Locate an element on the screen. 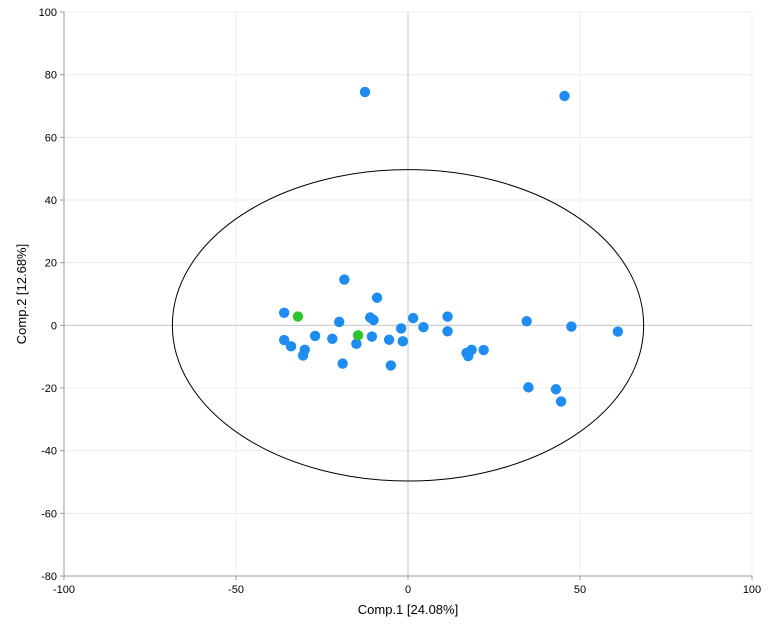 The image size is (780, 631). x-tick-label: -50 is located at coordinates (236, 590).